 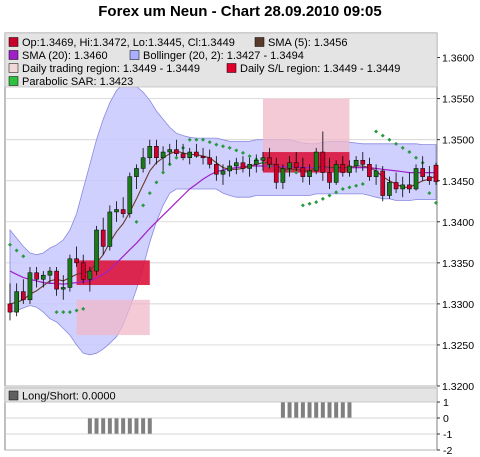 I want to click on long-short-y-tick-label: 0, so click(x=446, y=419).